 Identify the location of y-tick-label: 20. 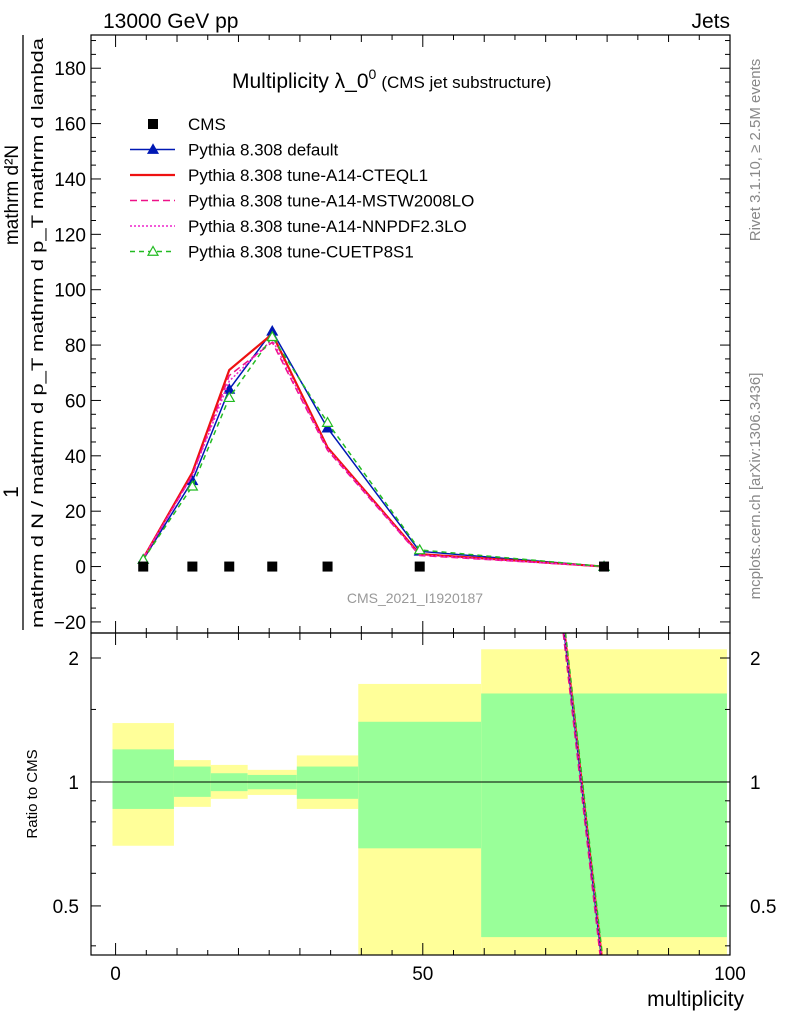
(75, 512).